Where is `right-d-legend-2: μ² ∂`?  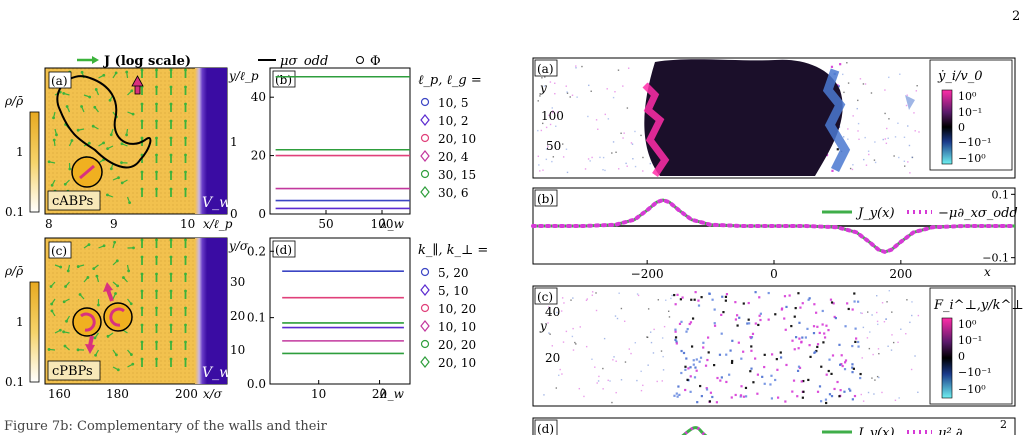 right-d-legend-2: μ² ∂ is located at coordinates (950, 430).